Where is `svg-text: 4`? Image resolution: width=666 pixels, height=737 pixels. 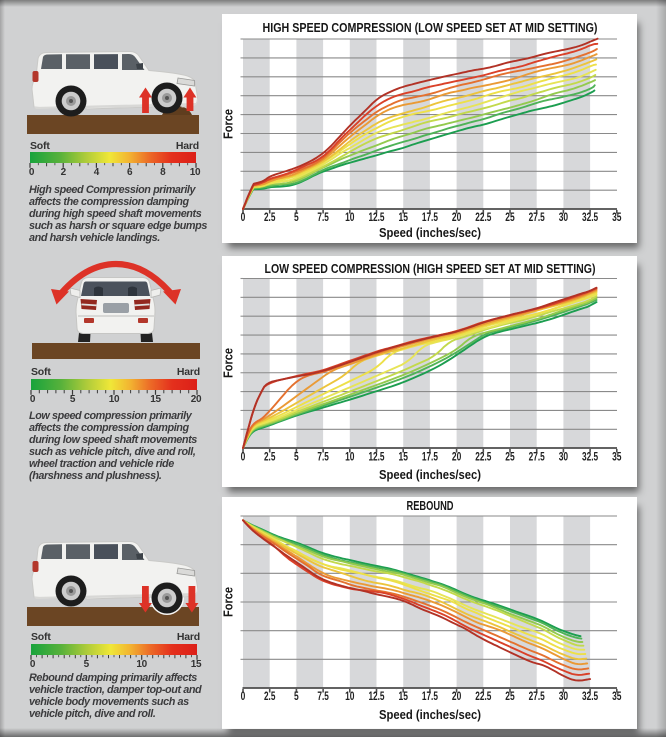
svg-text: 4 is located at coordinates (97, 172).